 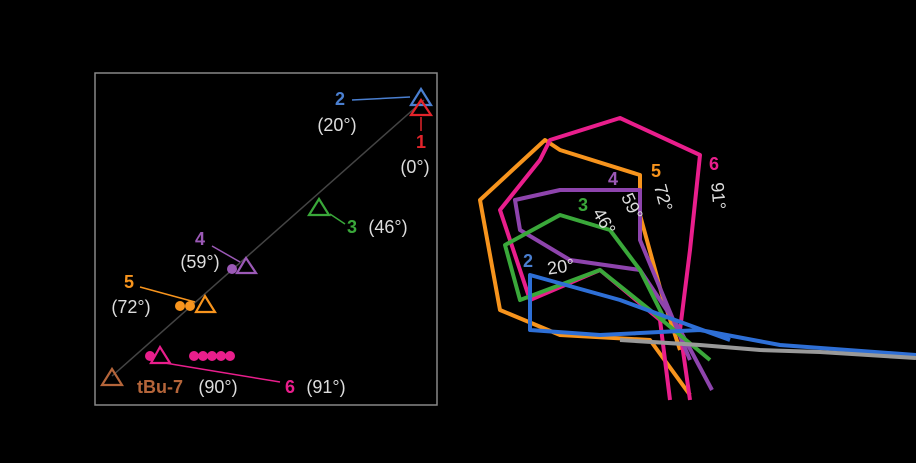 What do you see at coordinates (656, 171) in the screenshot?
I see `overlay-label: 5` at bounding box center [656, 171].